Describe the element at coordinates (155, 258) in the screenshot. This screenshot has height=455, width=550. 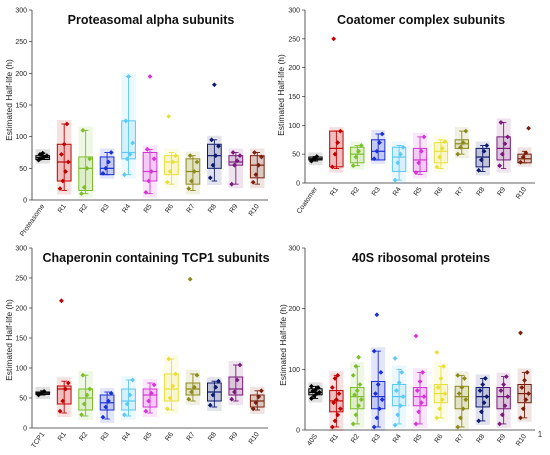
I see `panel-title: Chaperonin containing TCP1 subunits` at that location.